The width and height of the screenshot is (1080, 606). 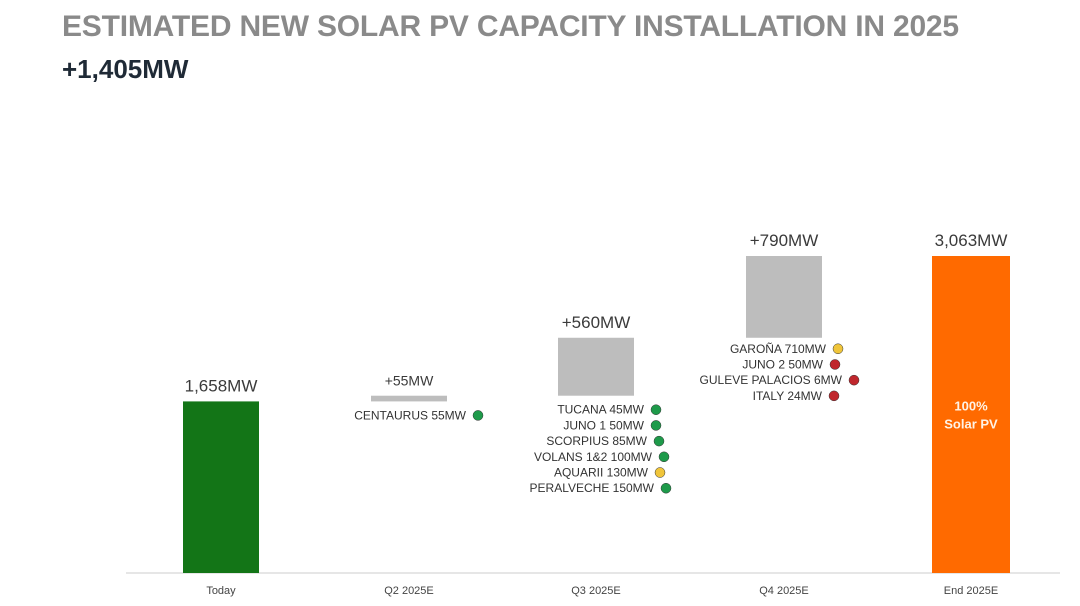 What do you see at coordinates (778, 349) in the screenshot?
I see `project-label: GAROÑA 710MW` at bounding box center [778, 349].